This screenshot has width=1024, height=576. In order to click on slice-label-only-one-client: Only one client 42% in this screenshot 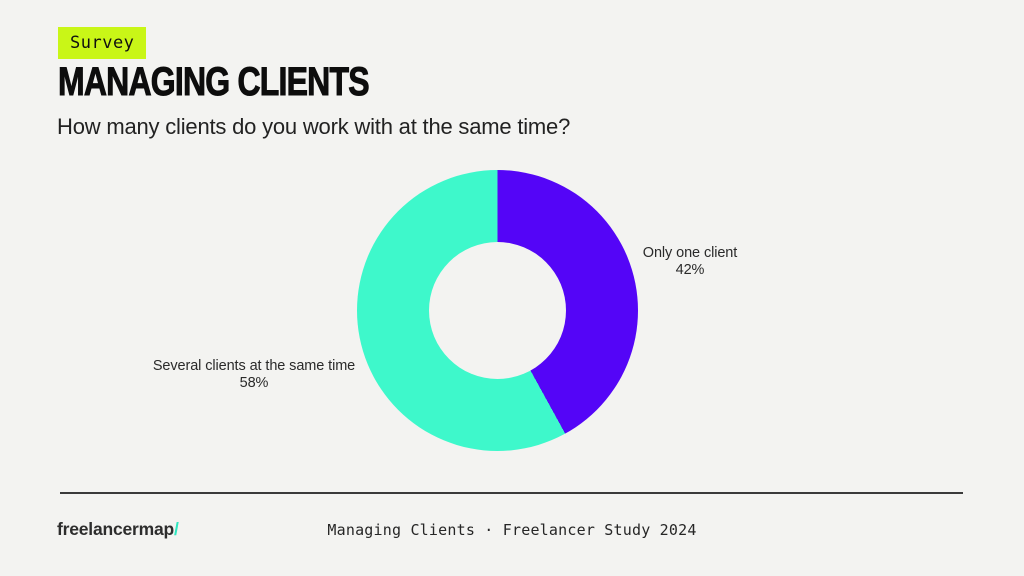, I will do `click(690, 262)`.